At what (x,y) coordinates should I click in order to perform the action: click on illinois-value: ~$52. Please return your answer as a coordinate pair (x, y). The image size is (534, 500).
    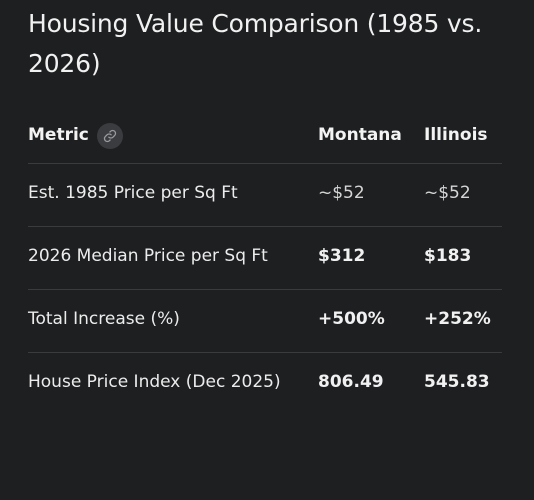
    Looking at the image, I should click on (463, 194).